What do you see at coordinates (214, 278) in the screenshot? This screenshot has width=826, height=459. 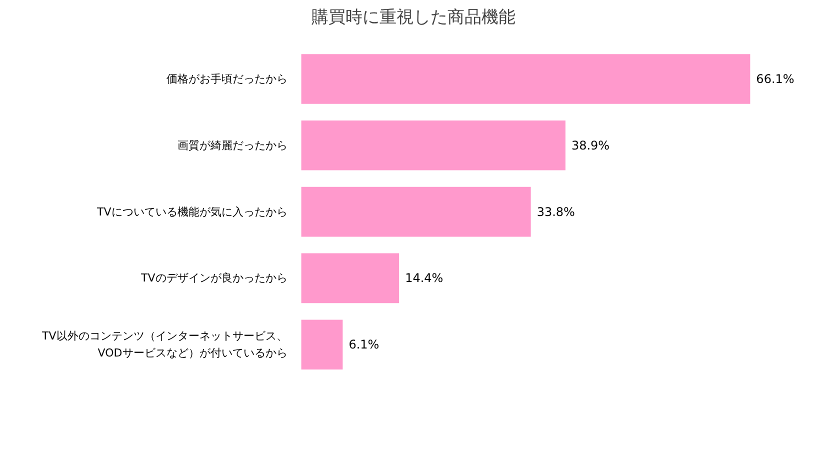 I see `y-tick-label: TVのデザインが良かったから` at bounding box center [214, 278].